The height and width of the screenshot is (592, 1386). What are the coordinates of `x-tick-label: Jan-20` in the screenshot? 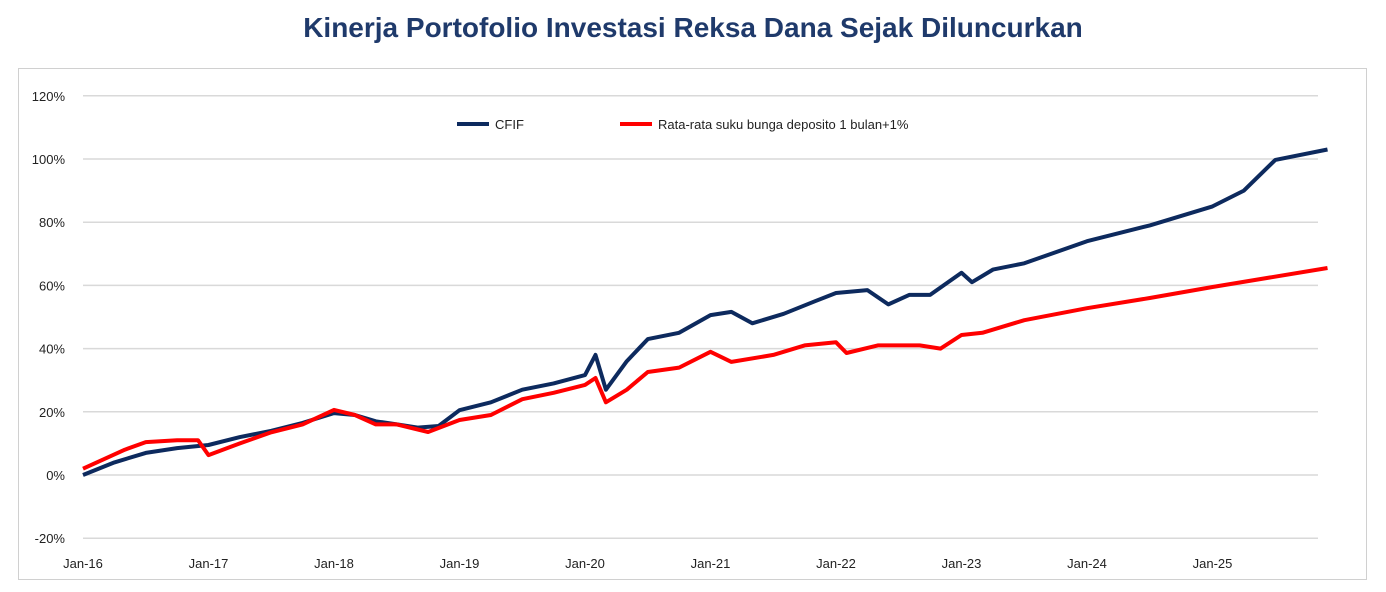 It's located at (585, 563).